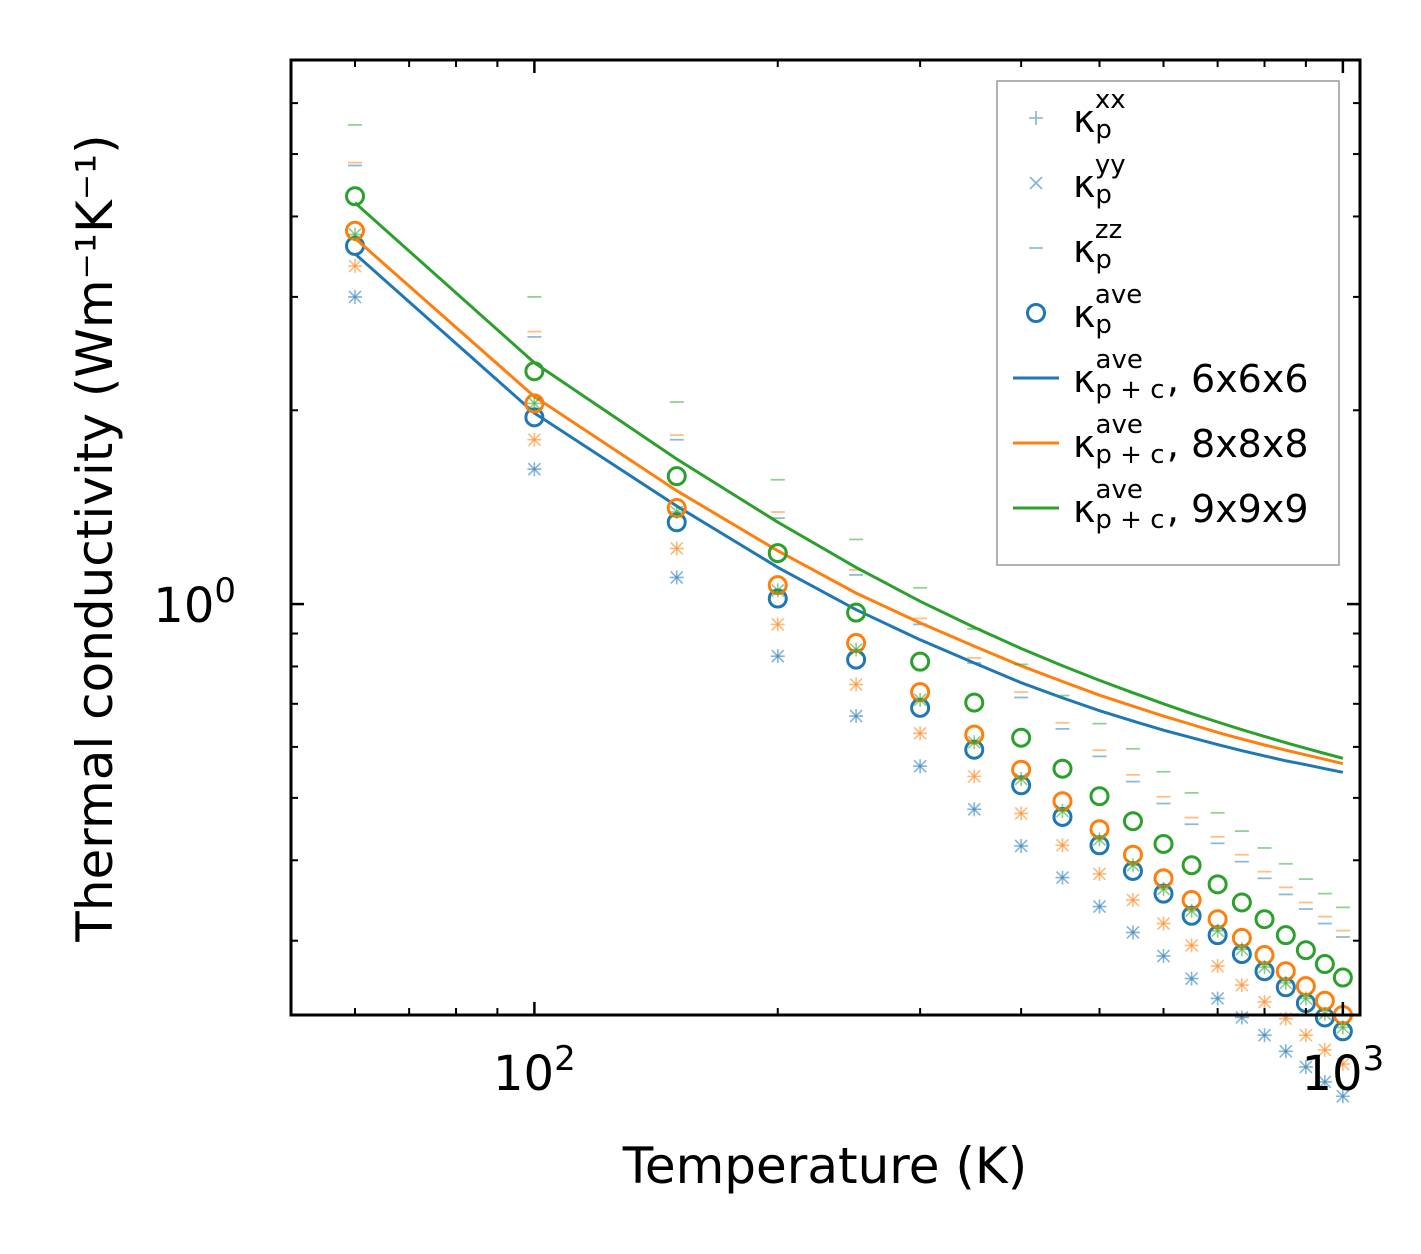 Image resolution: width=1421 pixels, height=1254 pixels. What do you see at coordinates (1168, 323) in the screenshot?
I see `legend-box` at bounding box center [1168, 323].